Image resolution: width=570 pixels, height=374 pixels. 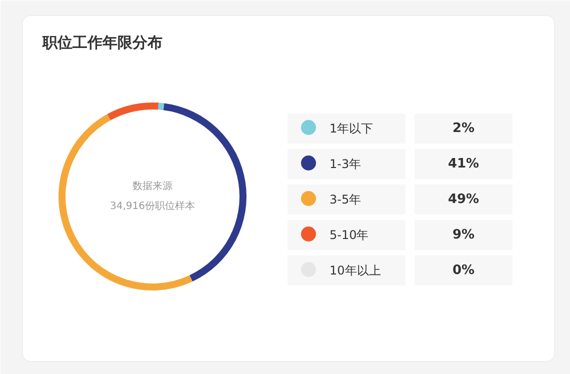 I want to click on legend-label: 5-10年, so click(x=349, y=235).